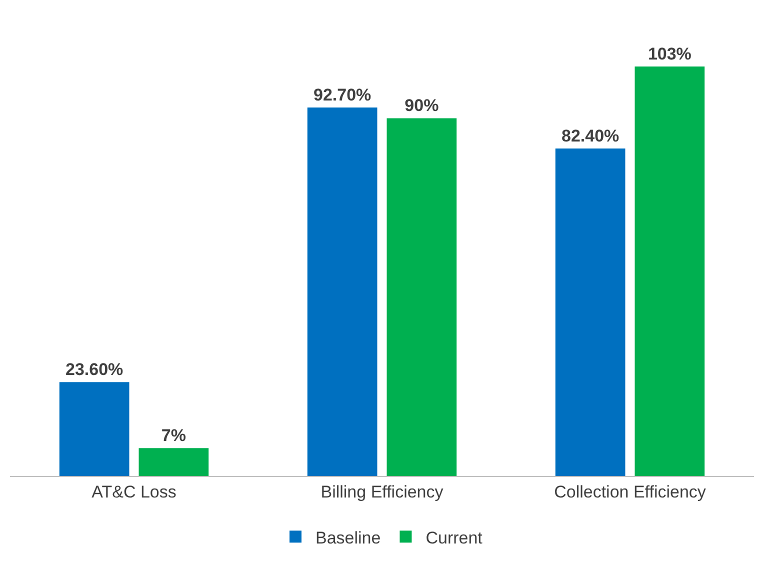 The height and width of the screenshot is (565, 764). What do you see at coordinates (348, 538) in the screenshot?
I see `legend-label: Baseline` at bounding box center [348, 538].